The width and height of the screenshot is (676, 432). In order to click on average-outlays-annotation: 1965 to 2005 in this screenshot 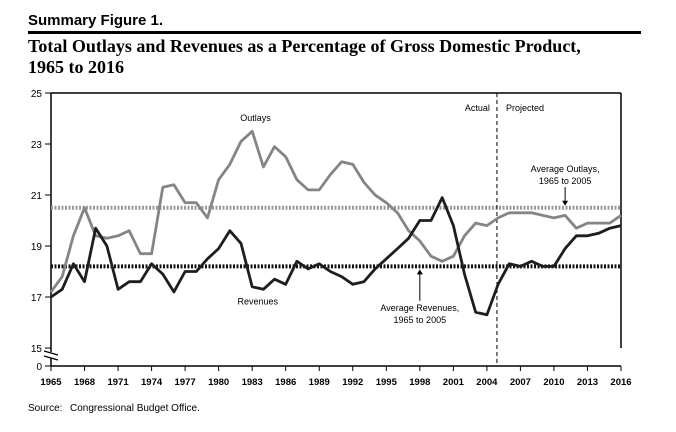, I will do `click(565, 181)`.